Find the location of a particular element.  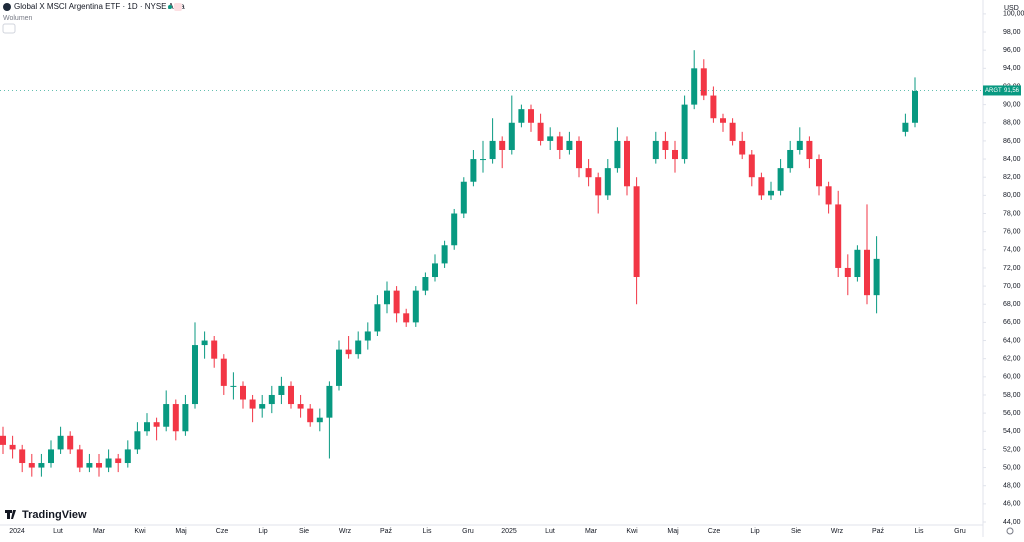

y-tick-label: 78,00 is located at coordinates (1012, 213).